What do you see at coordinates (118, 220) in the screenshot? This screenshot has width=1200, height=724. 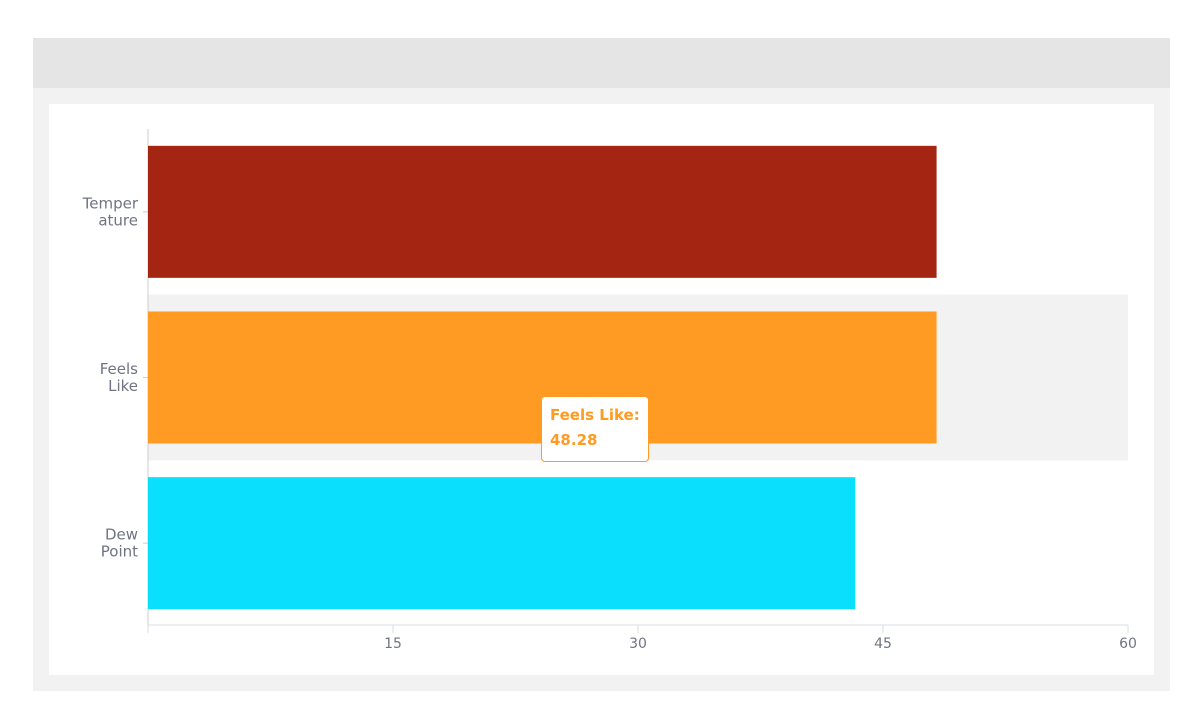 I see `category-label: ature` at bounding box center [118, 220].